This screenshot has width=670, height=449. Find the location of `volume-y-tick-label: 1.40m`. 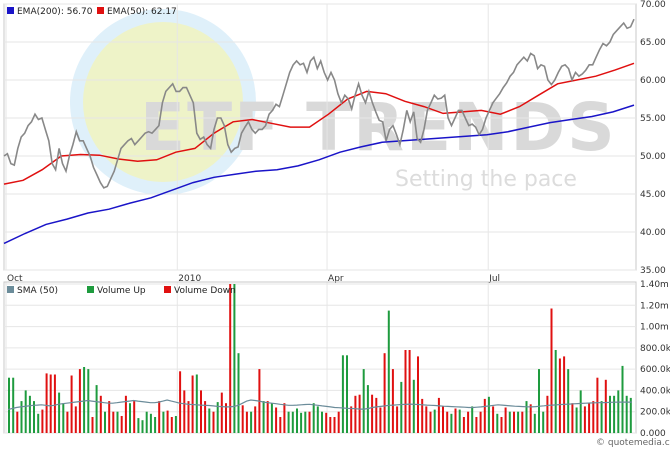

volume-y-tick-label: 1.40m is located at coordinates (654, 285).